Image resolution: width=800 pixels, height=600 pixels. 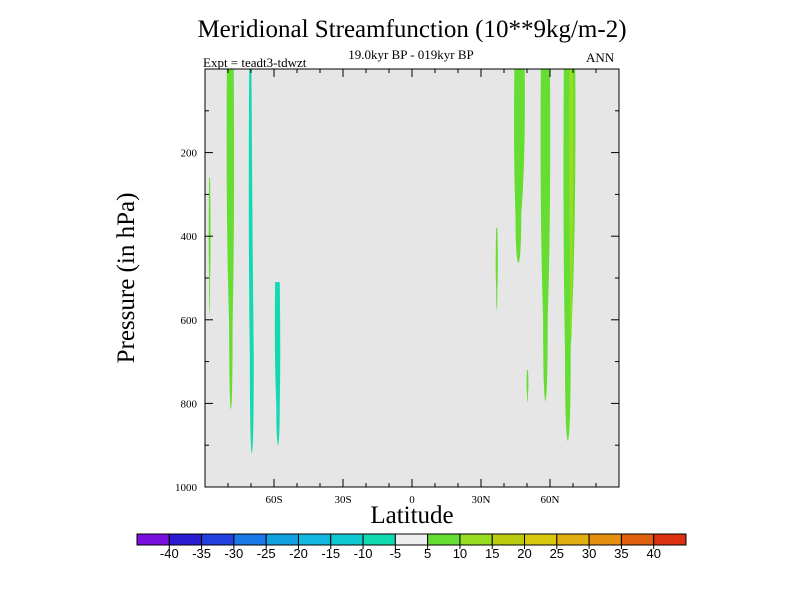 What do you see at coordinates (481, 500) in the screenshot?
I see `x-tick-label: 30N` at bounding box center [481, 500].